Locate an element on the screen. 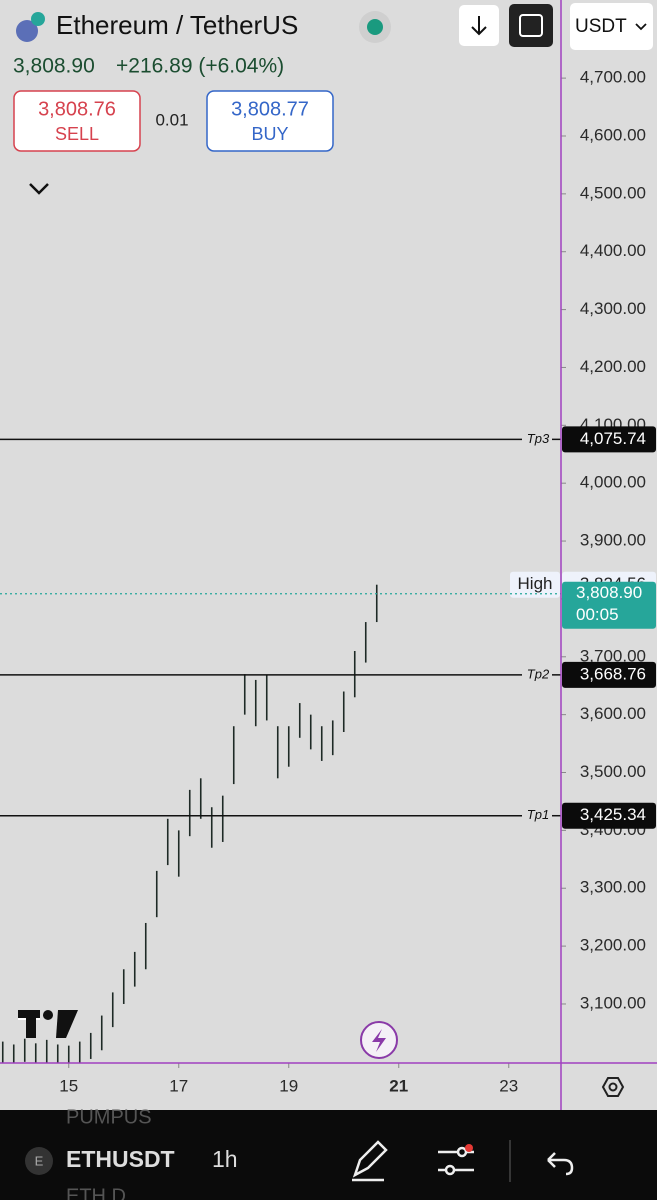 This screenshot has width=657, height=1200. lightning-icon is located at coordinates (379, 1040).